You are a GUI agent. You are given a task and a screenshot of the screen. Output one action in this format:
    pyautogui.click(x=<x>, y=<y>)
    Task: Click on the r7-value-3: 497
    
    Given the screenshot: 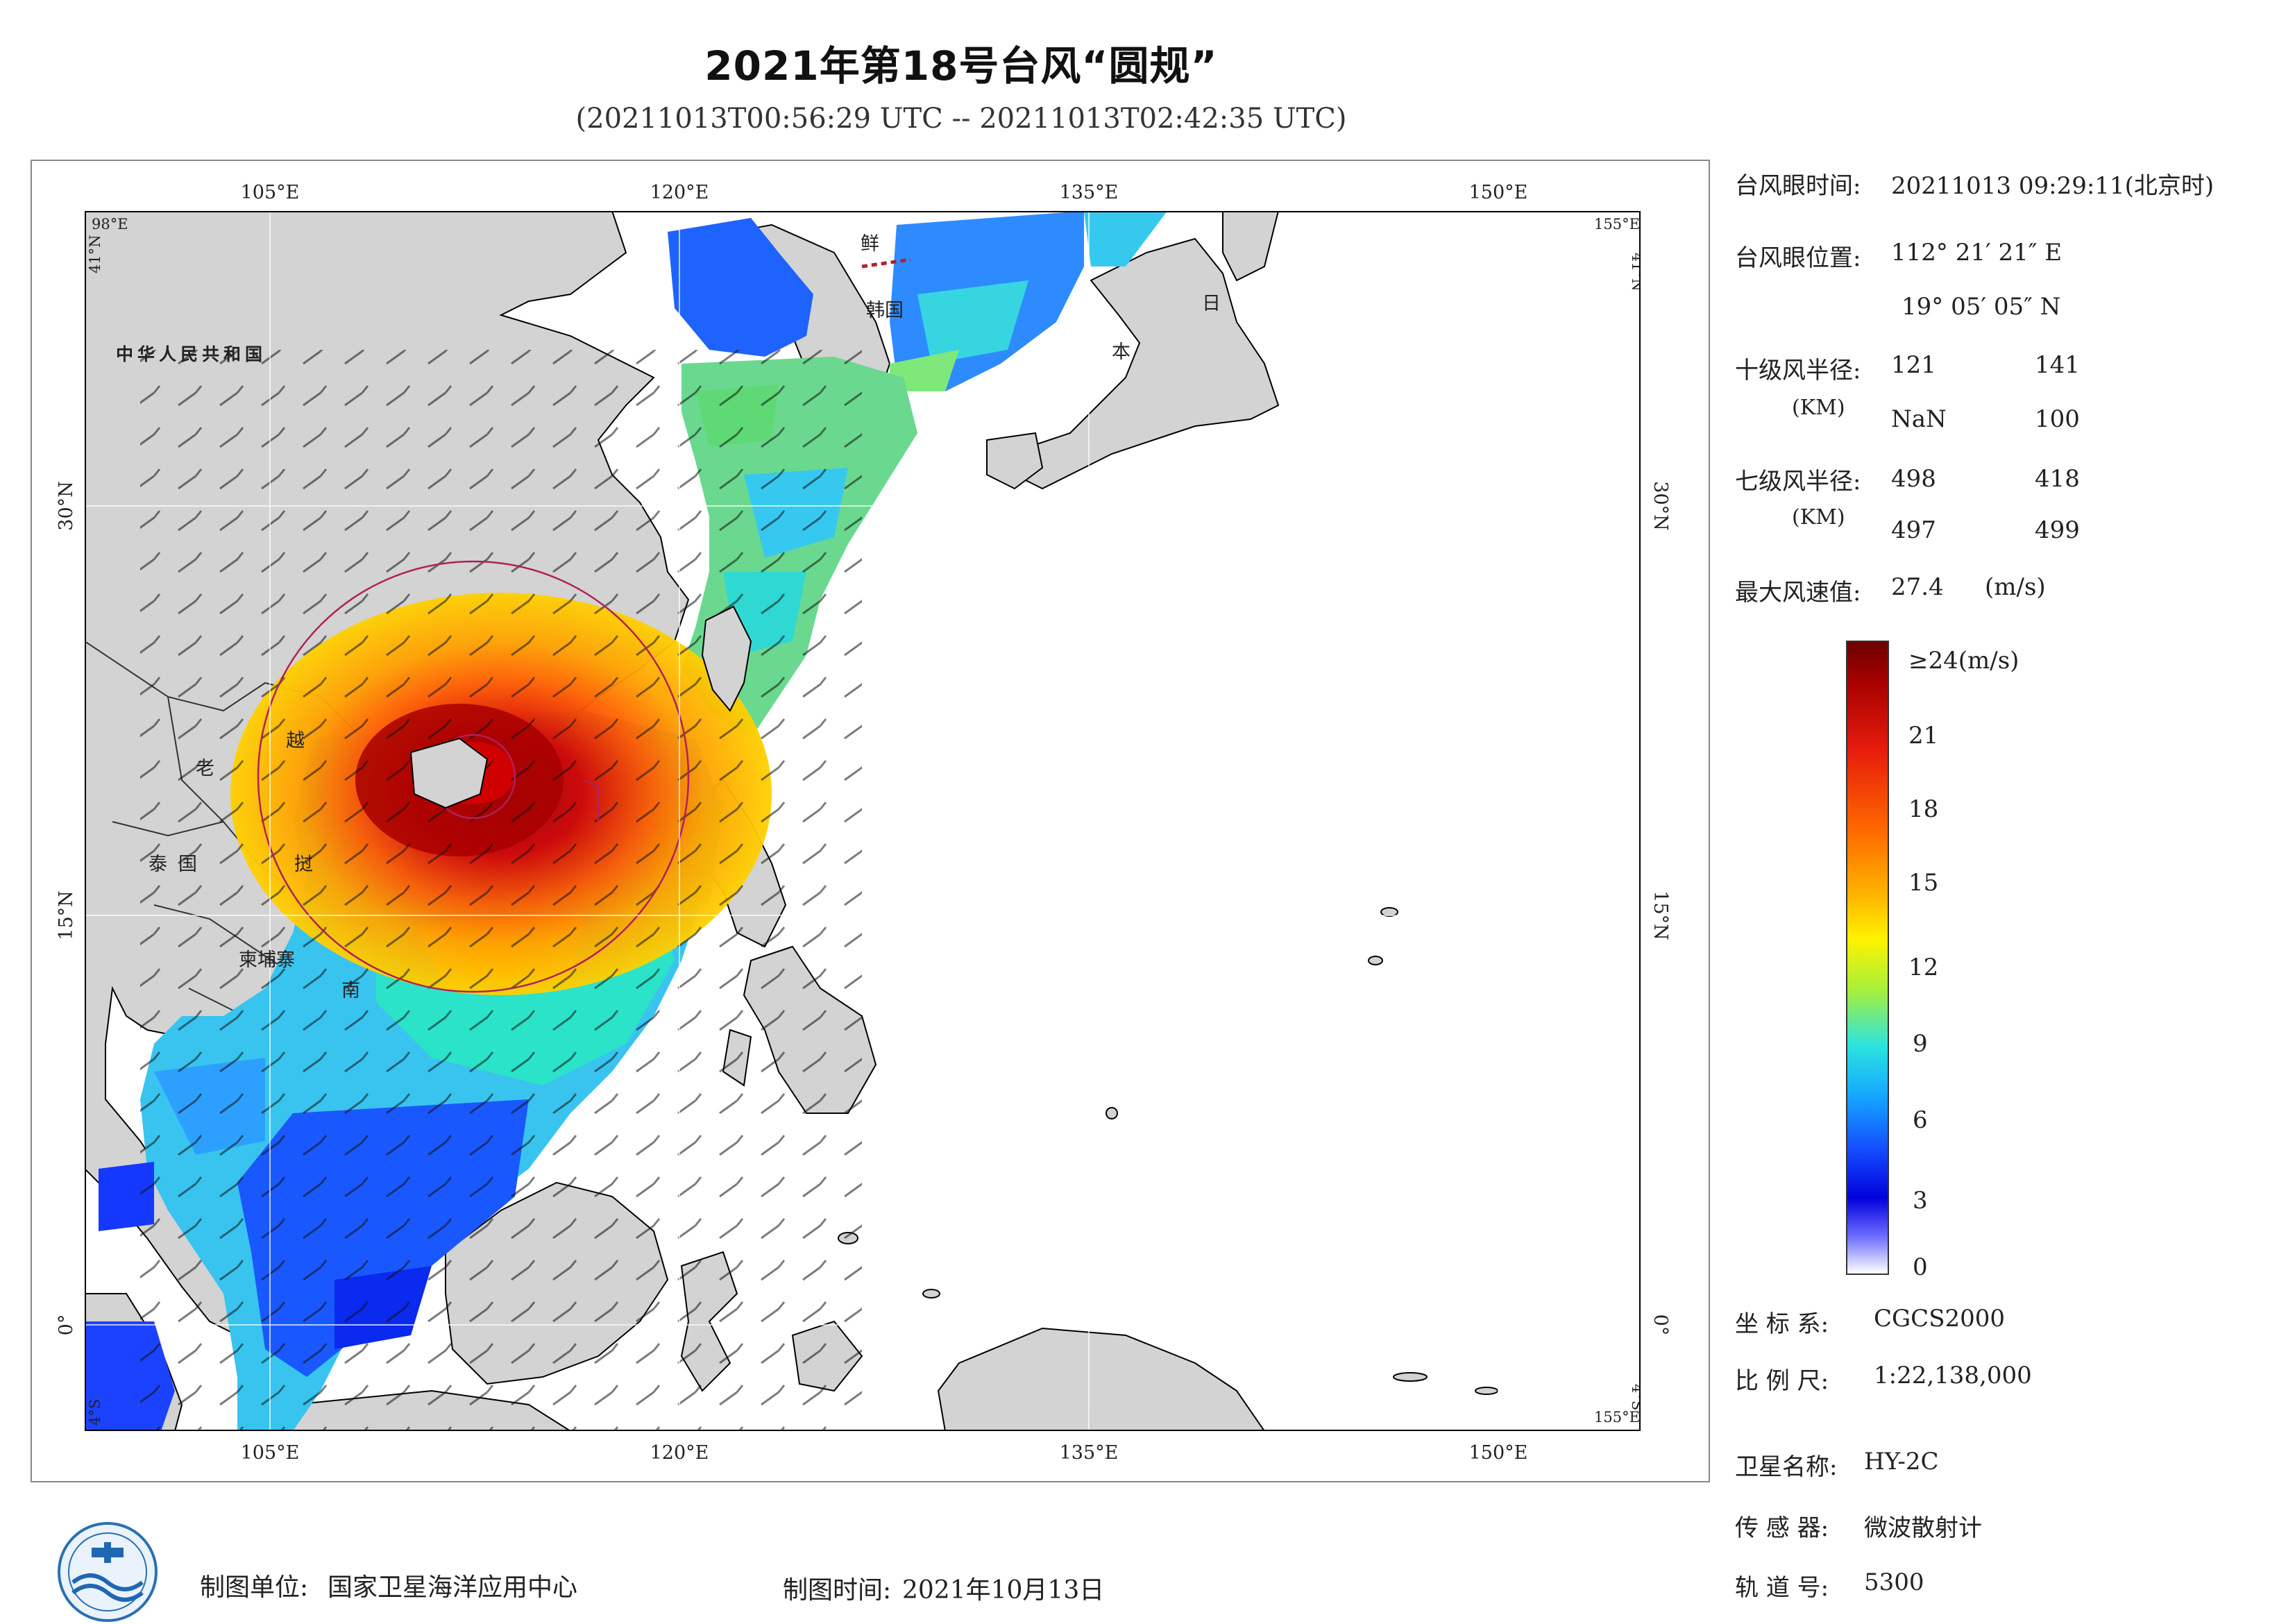 What is the action you would take?
    pyautogui.click(x=1914, y=530)
    